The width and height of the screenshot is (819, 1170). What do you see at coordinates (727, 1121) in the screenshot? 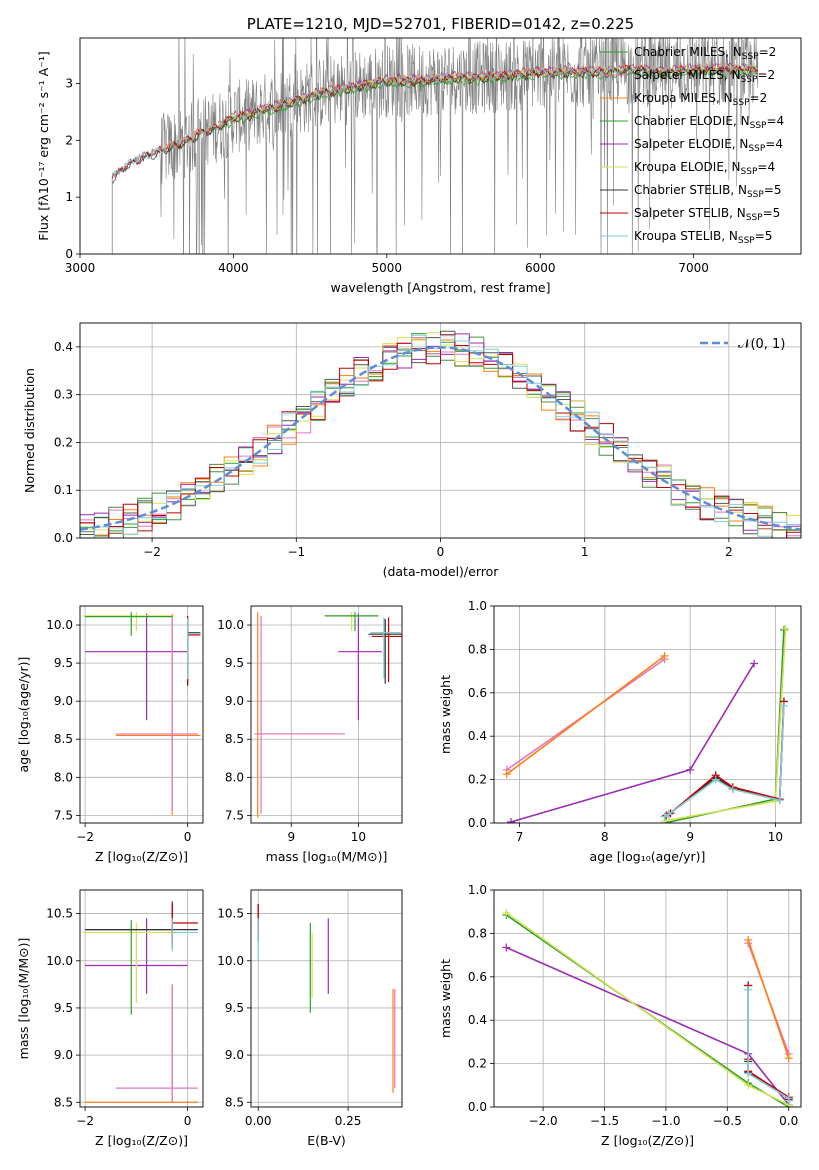
I see `x-tick-label: −0.5` at bounding box center [727, 1121].